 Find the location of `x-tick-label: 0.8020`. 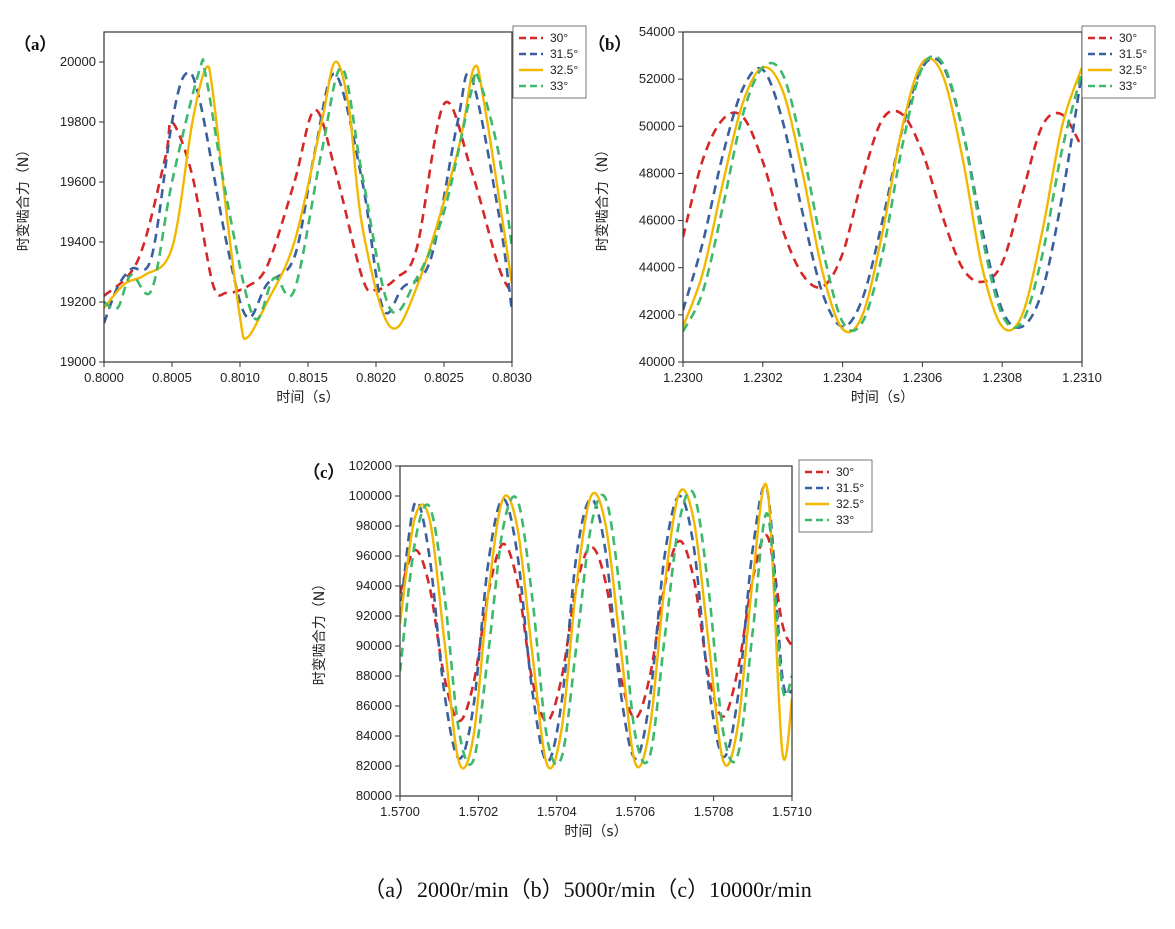

x-tick-label: 0.8020 is located at coordinates (376, 377).